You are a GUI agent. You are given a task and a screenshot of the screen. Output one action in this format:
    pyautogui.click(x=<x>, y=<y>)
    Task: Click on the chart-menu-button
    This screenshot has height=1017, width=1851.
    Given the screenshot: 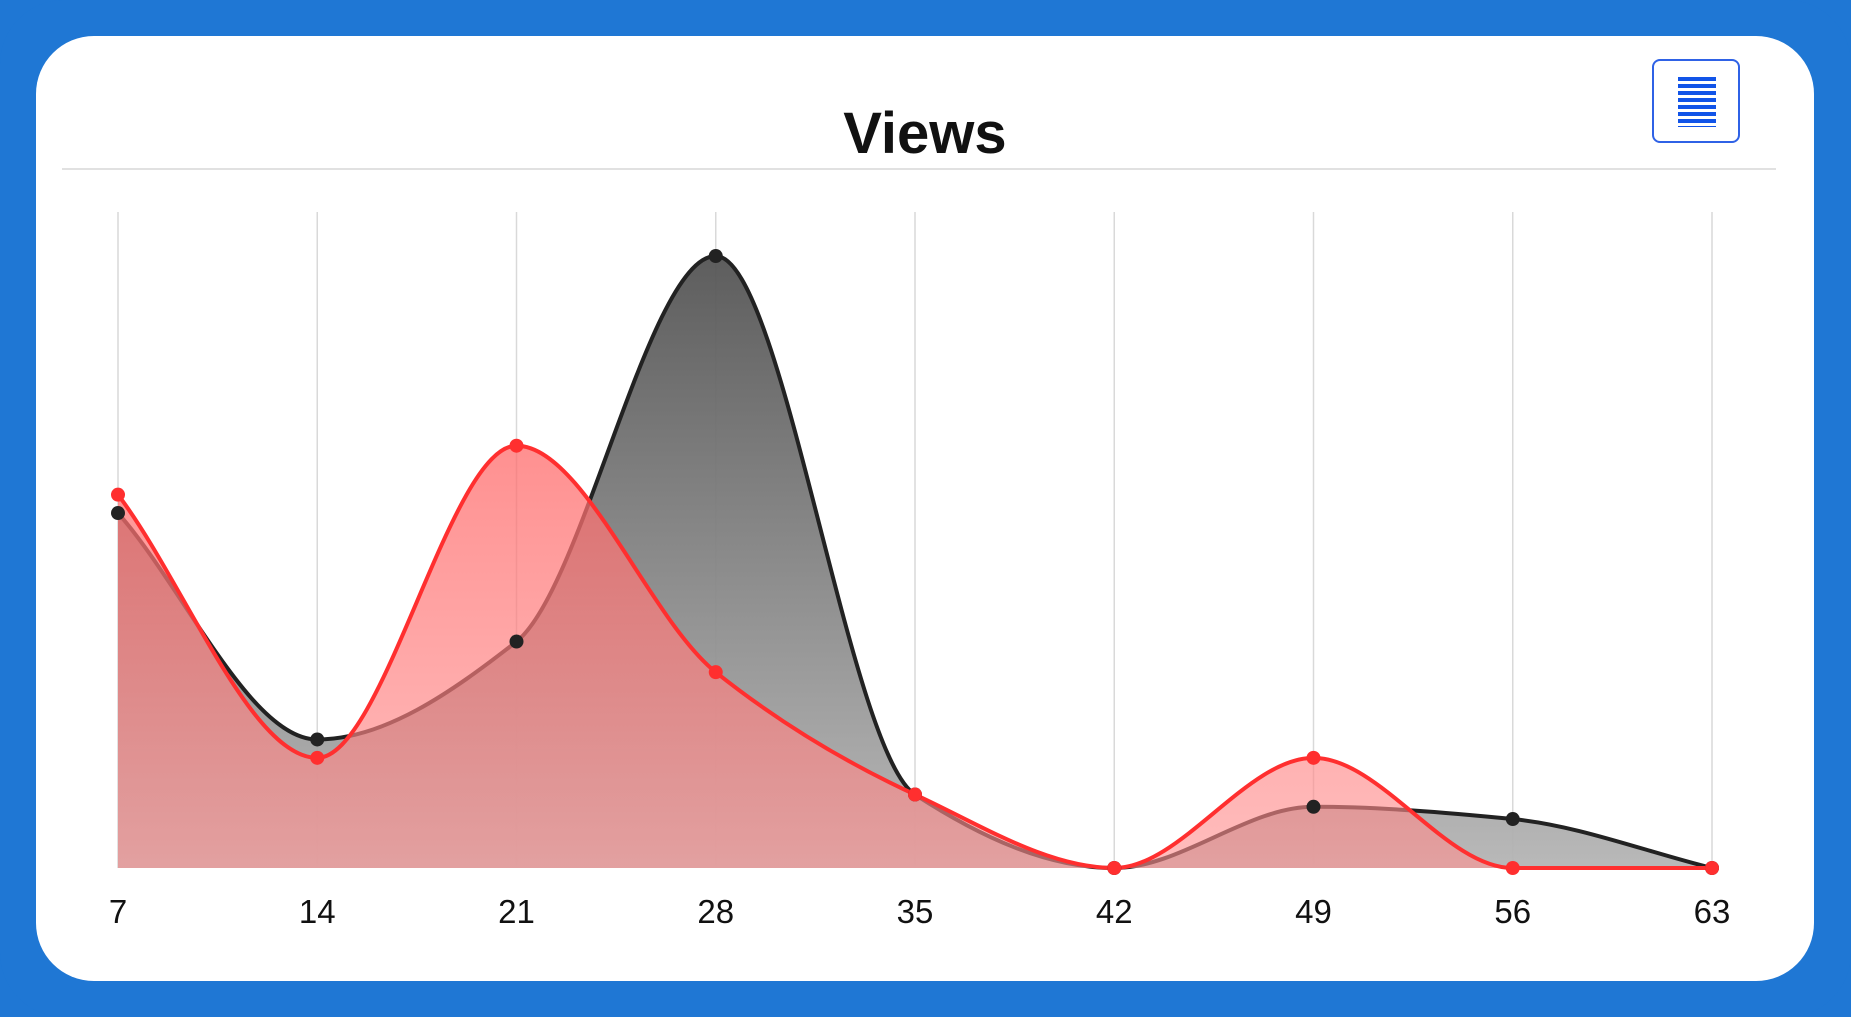 What is the action you would take?
    pyautogui.click(x=1696, y=101)
    